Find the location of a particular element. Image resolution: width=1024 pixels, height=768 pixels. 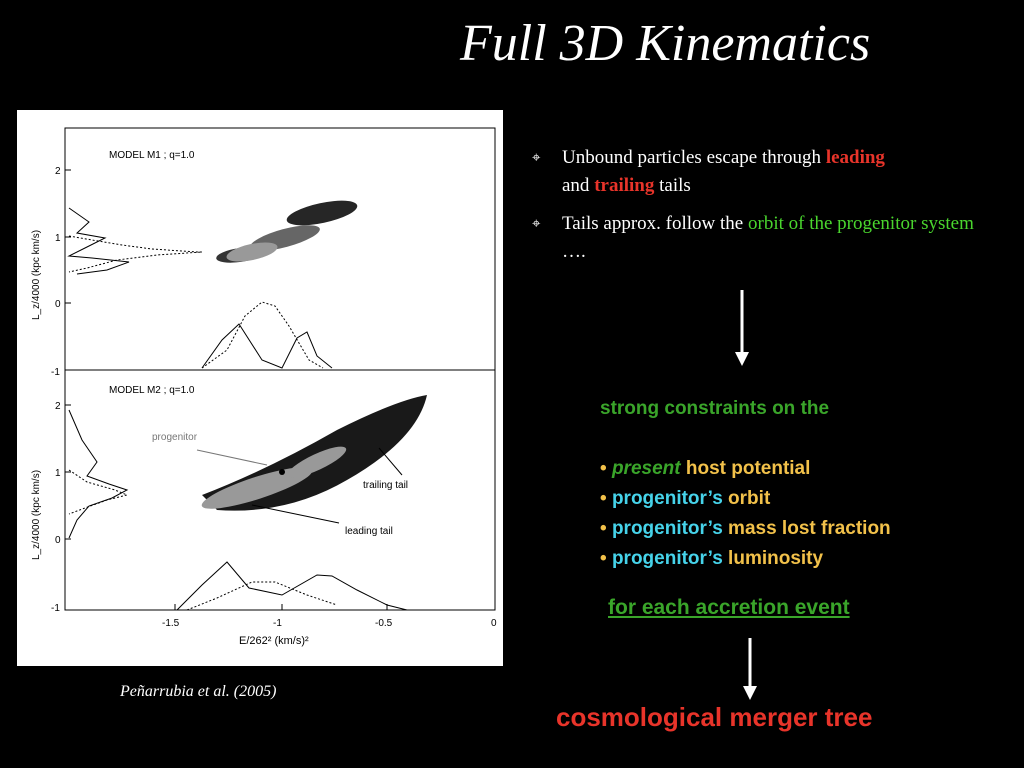

ytick-bottom-1: 1 is located at coordinates (58, 473).